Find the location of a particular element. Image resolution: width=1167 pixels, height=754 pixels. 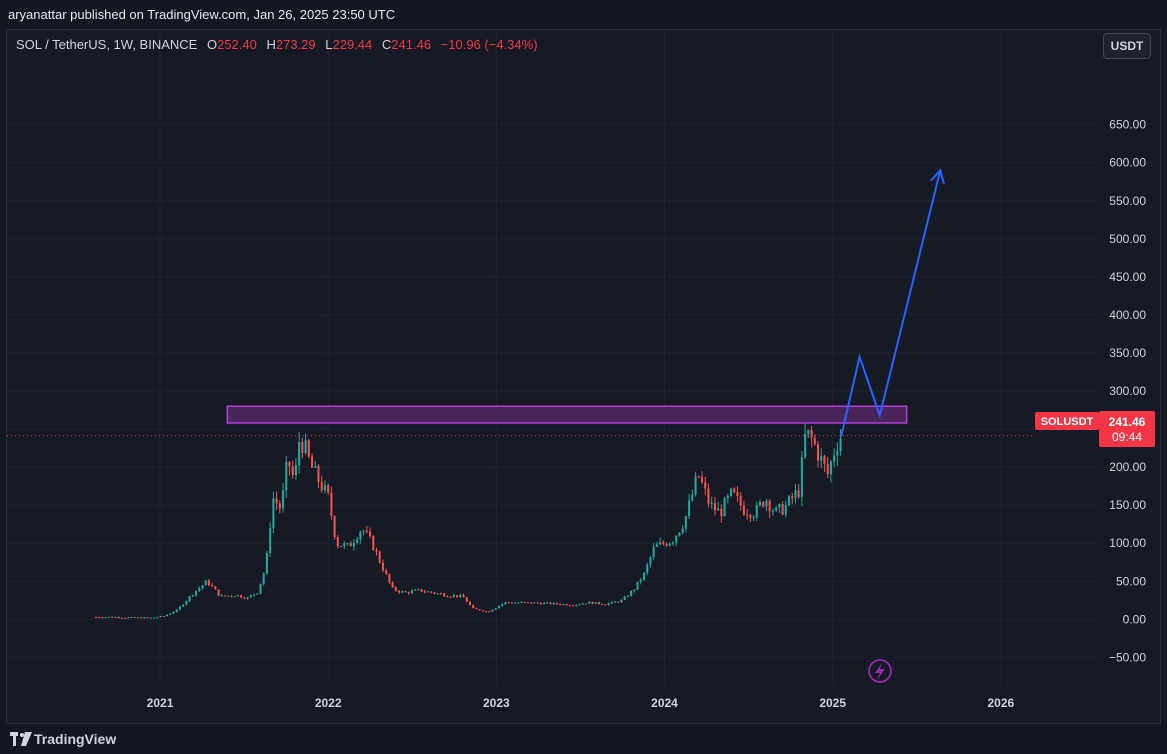

time-axis: 2021 2022 2023 2024 2025 2026 is located at coordinates (581, 703).